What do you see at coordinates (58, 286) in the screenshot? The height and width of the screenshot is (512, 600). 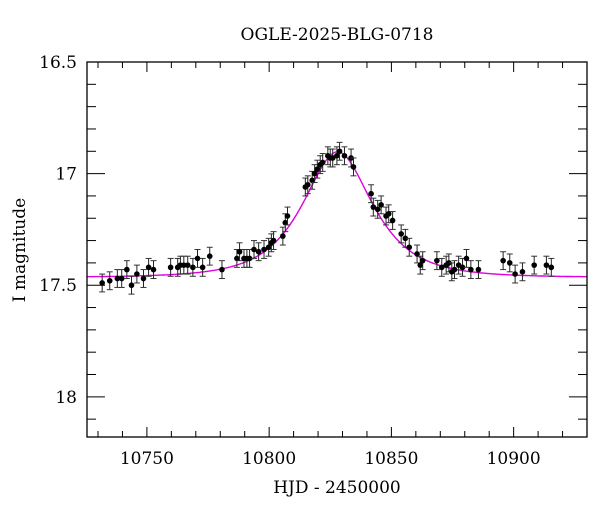 I see `y-tick-label: 17.5` at bounding box center [58, 286].